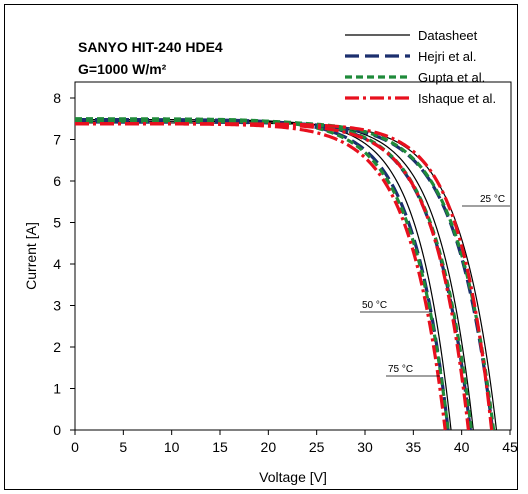 Image resolution: width=528 pixels, height=494 pixels. What do you see at coordinates (400, 369) in the screenshot?
I see `temperature-annotation: 75 °C` at bounding box center [400, 369].